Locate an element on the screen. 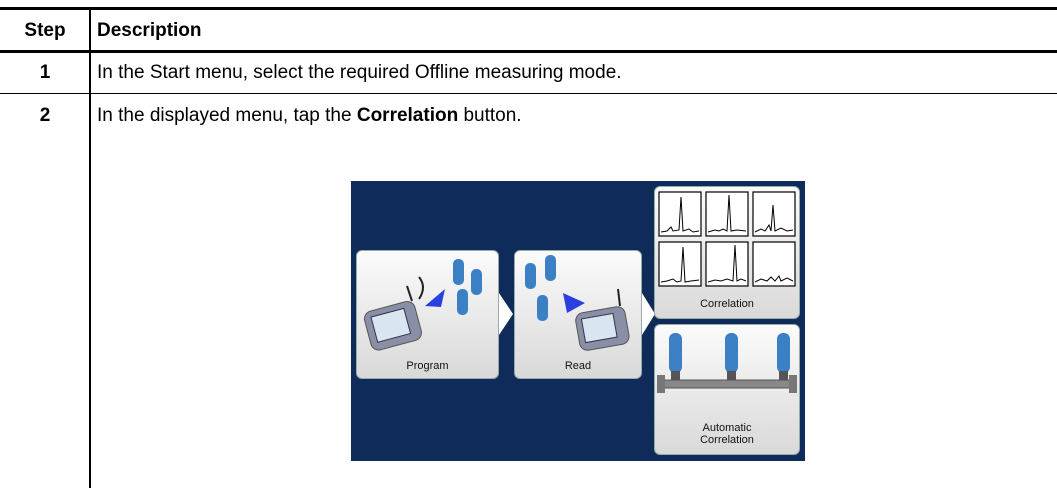 This screenshot has height=488, width=1057. step-number: 1 is located at coordinates (45, 72).